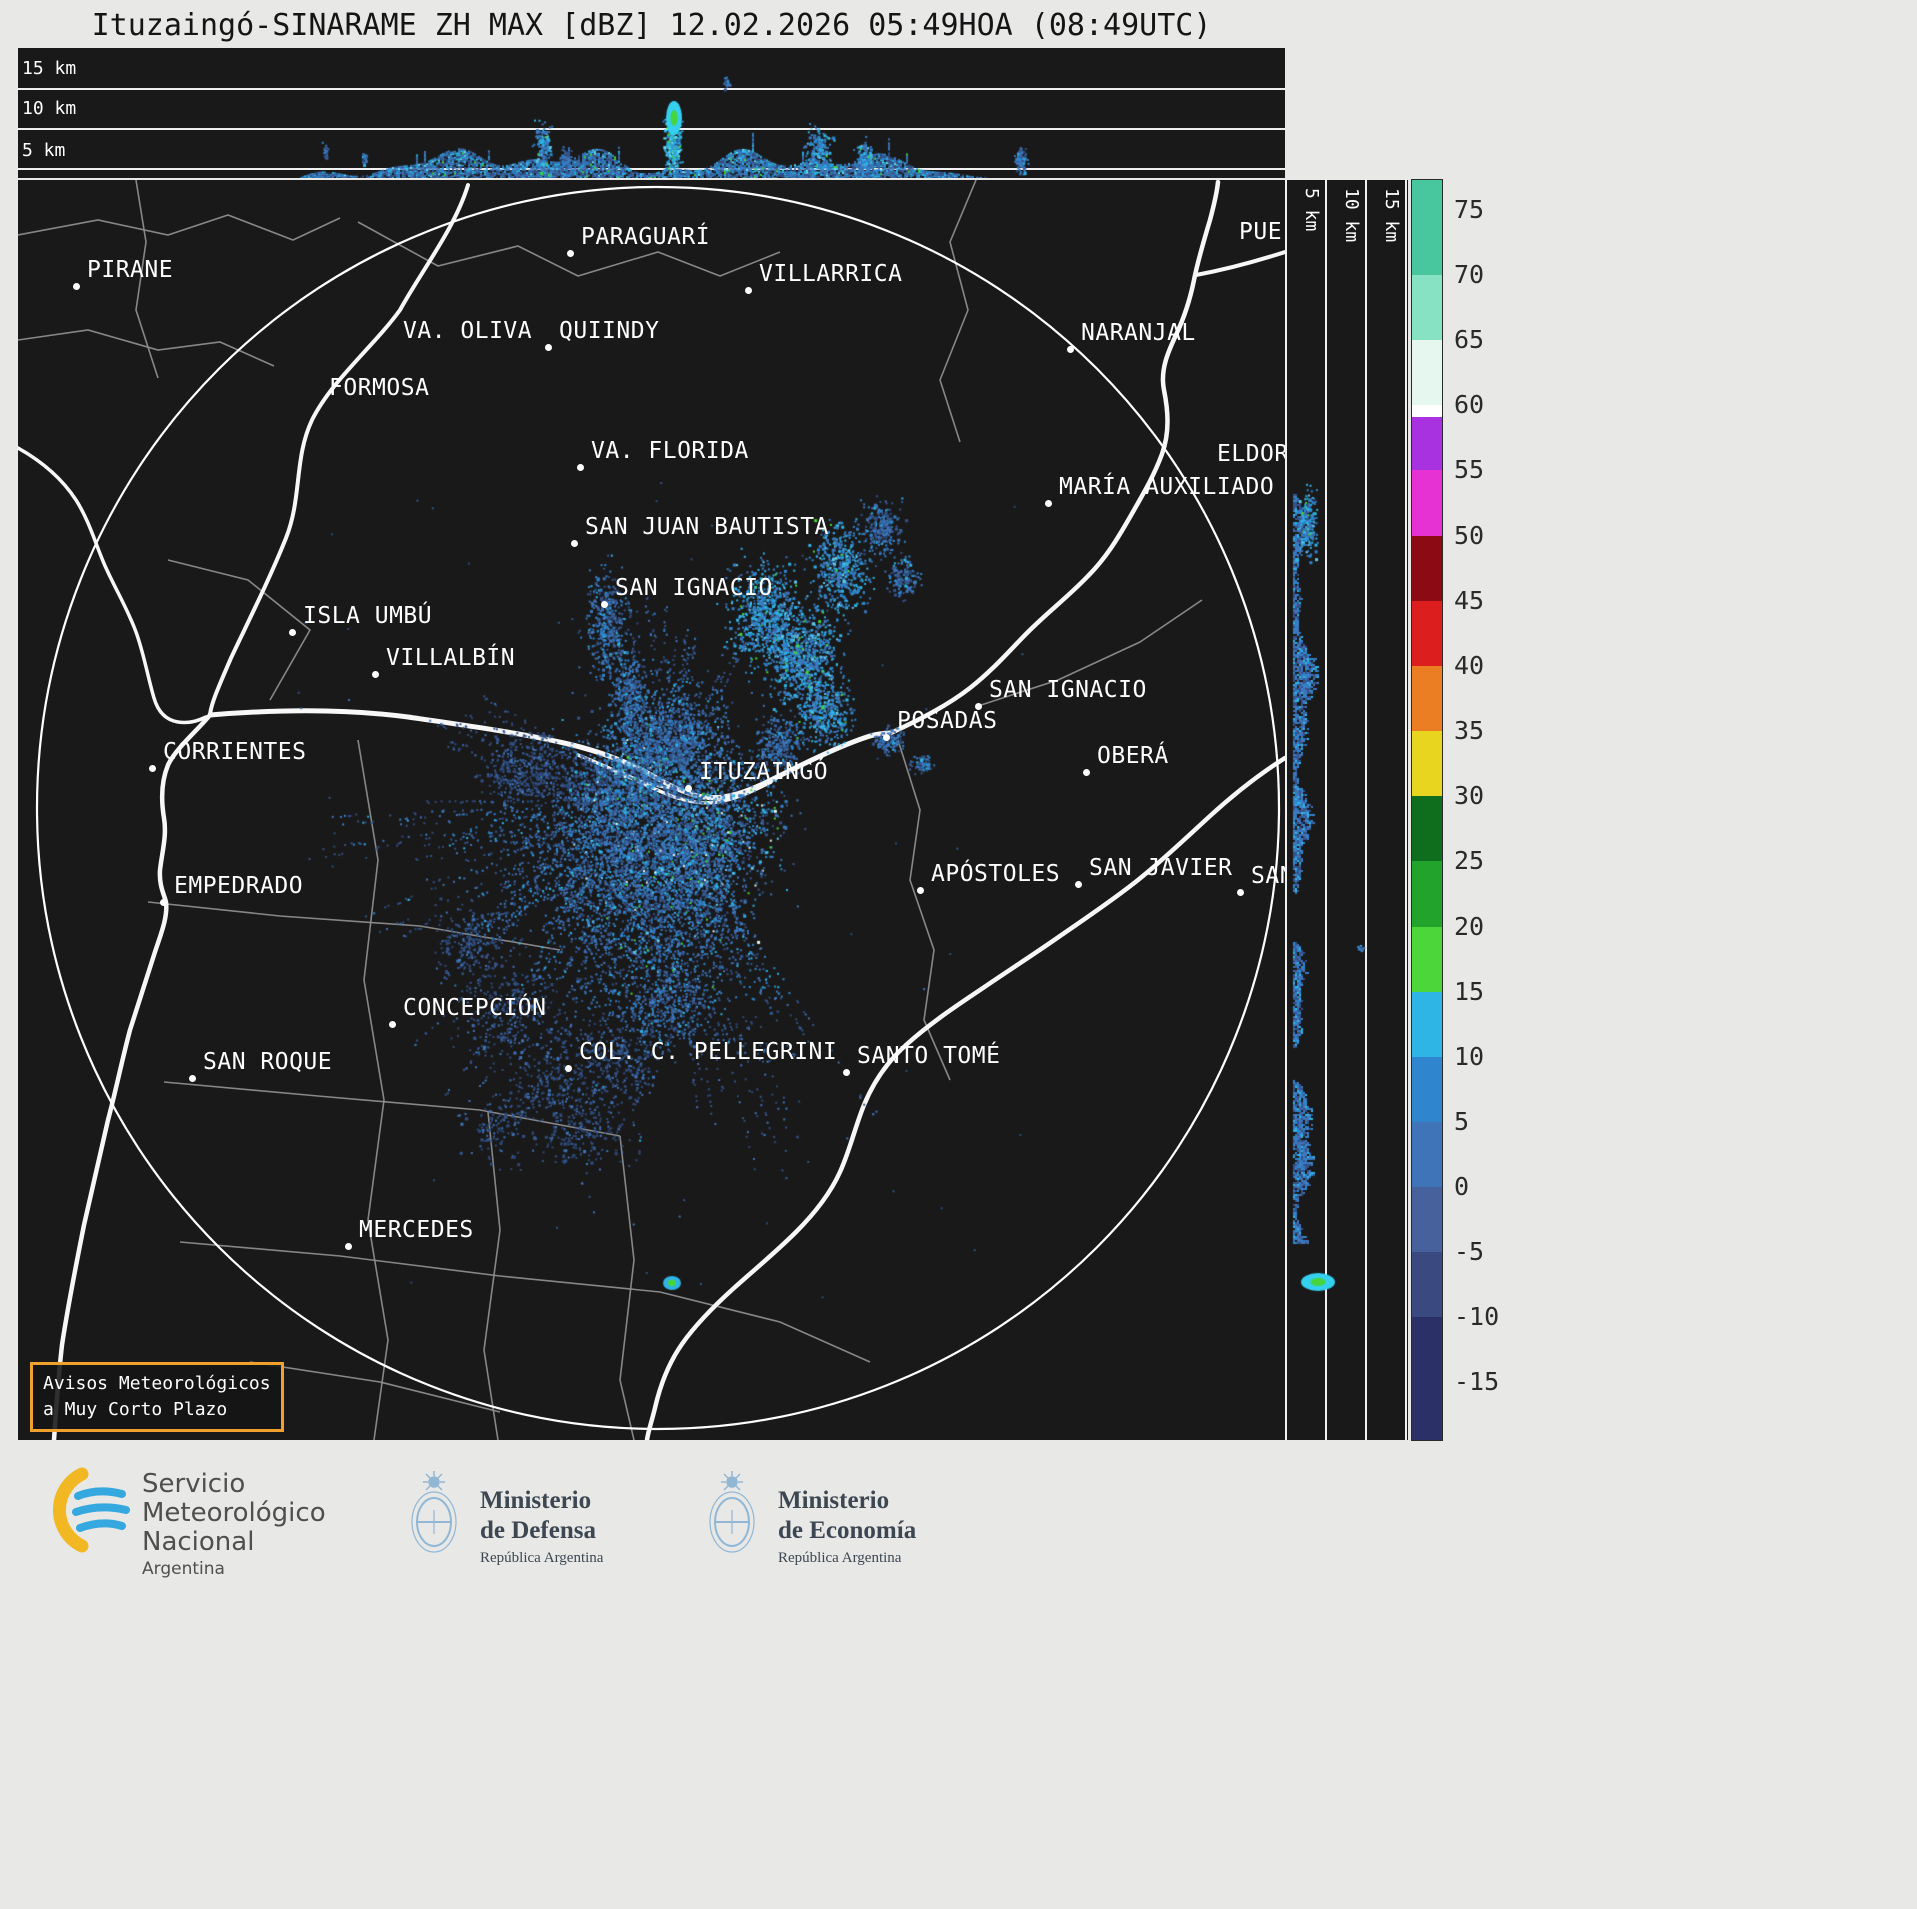 The height and width of the screenshot is (1909, 1917). What do you see at coordinates (468, 331) in the screenshot?
I see `city-label: VA. OLIVA` at bounding box center [468, 331].